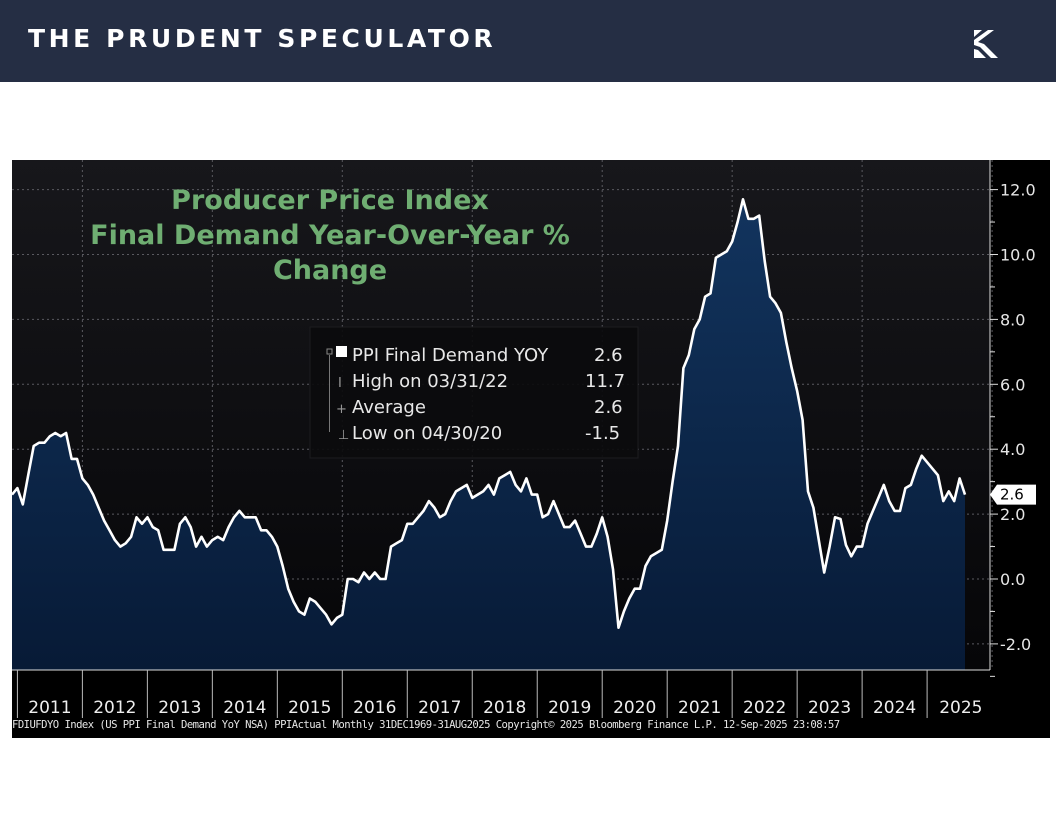 The image size is (1056, 816). I want to click on legend-average-value: 2.6, so click(608, 407).